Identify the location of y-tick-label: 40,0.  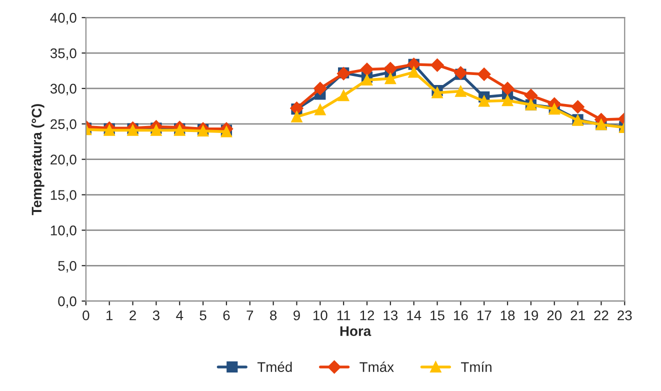
(63, 18).